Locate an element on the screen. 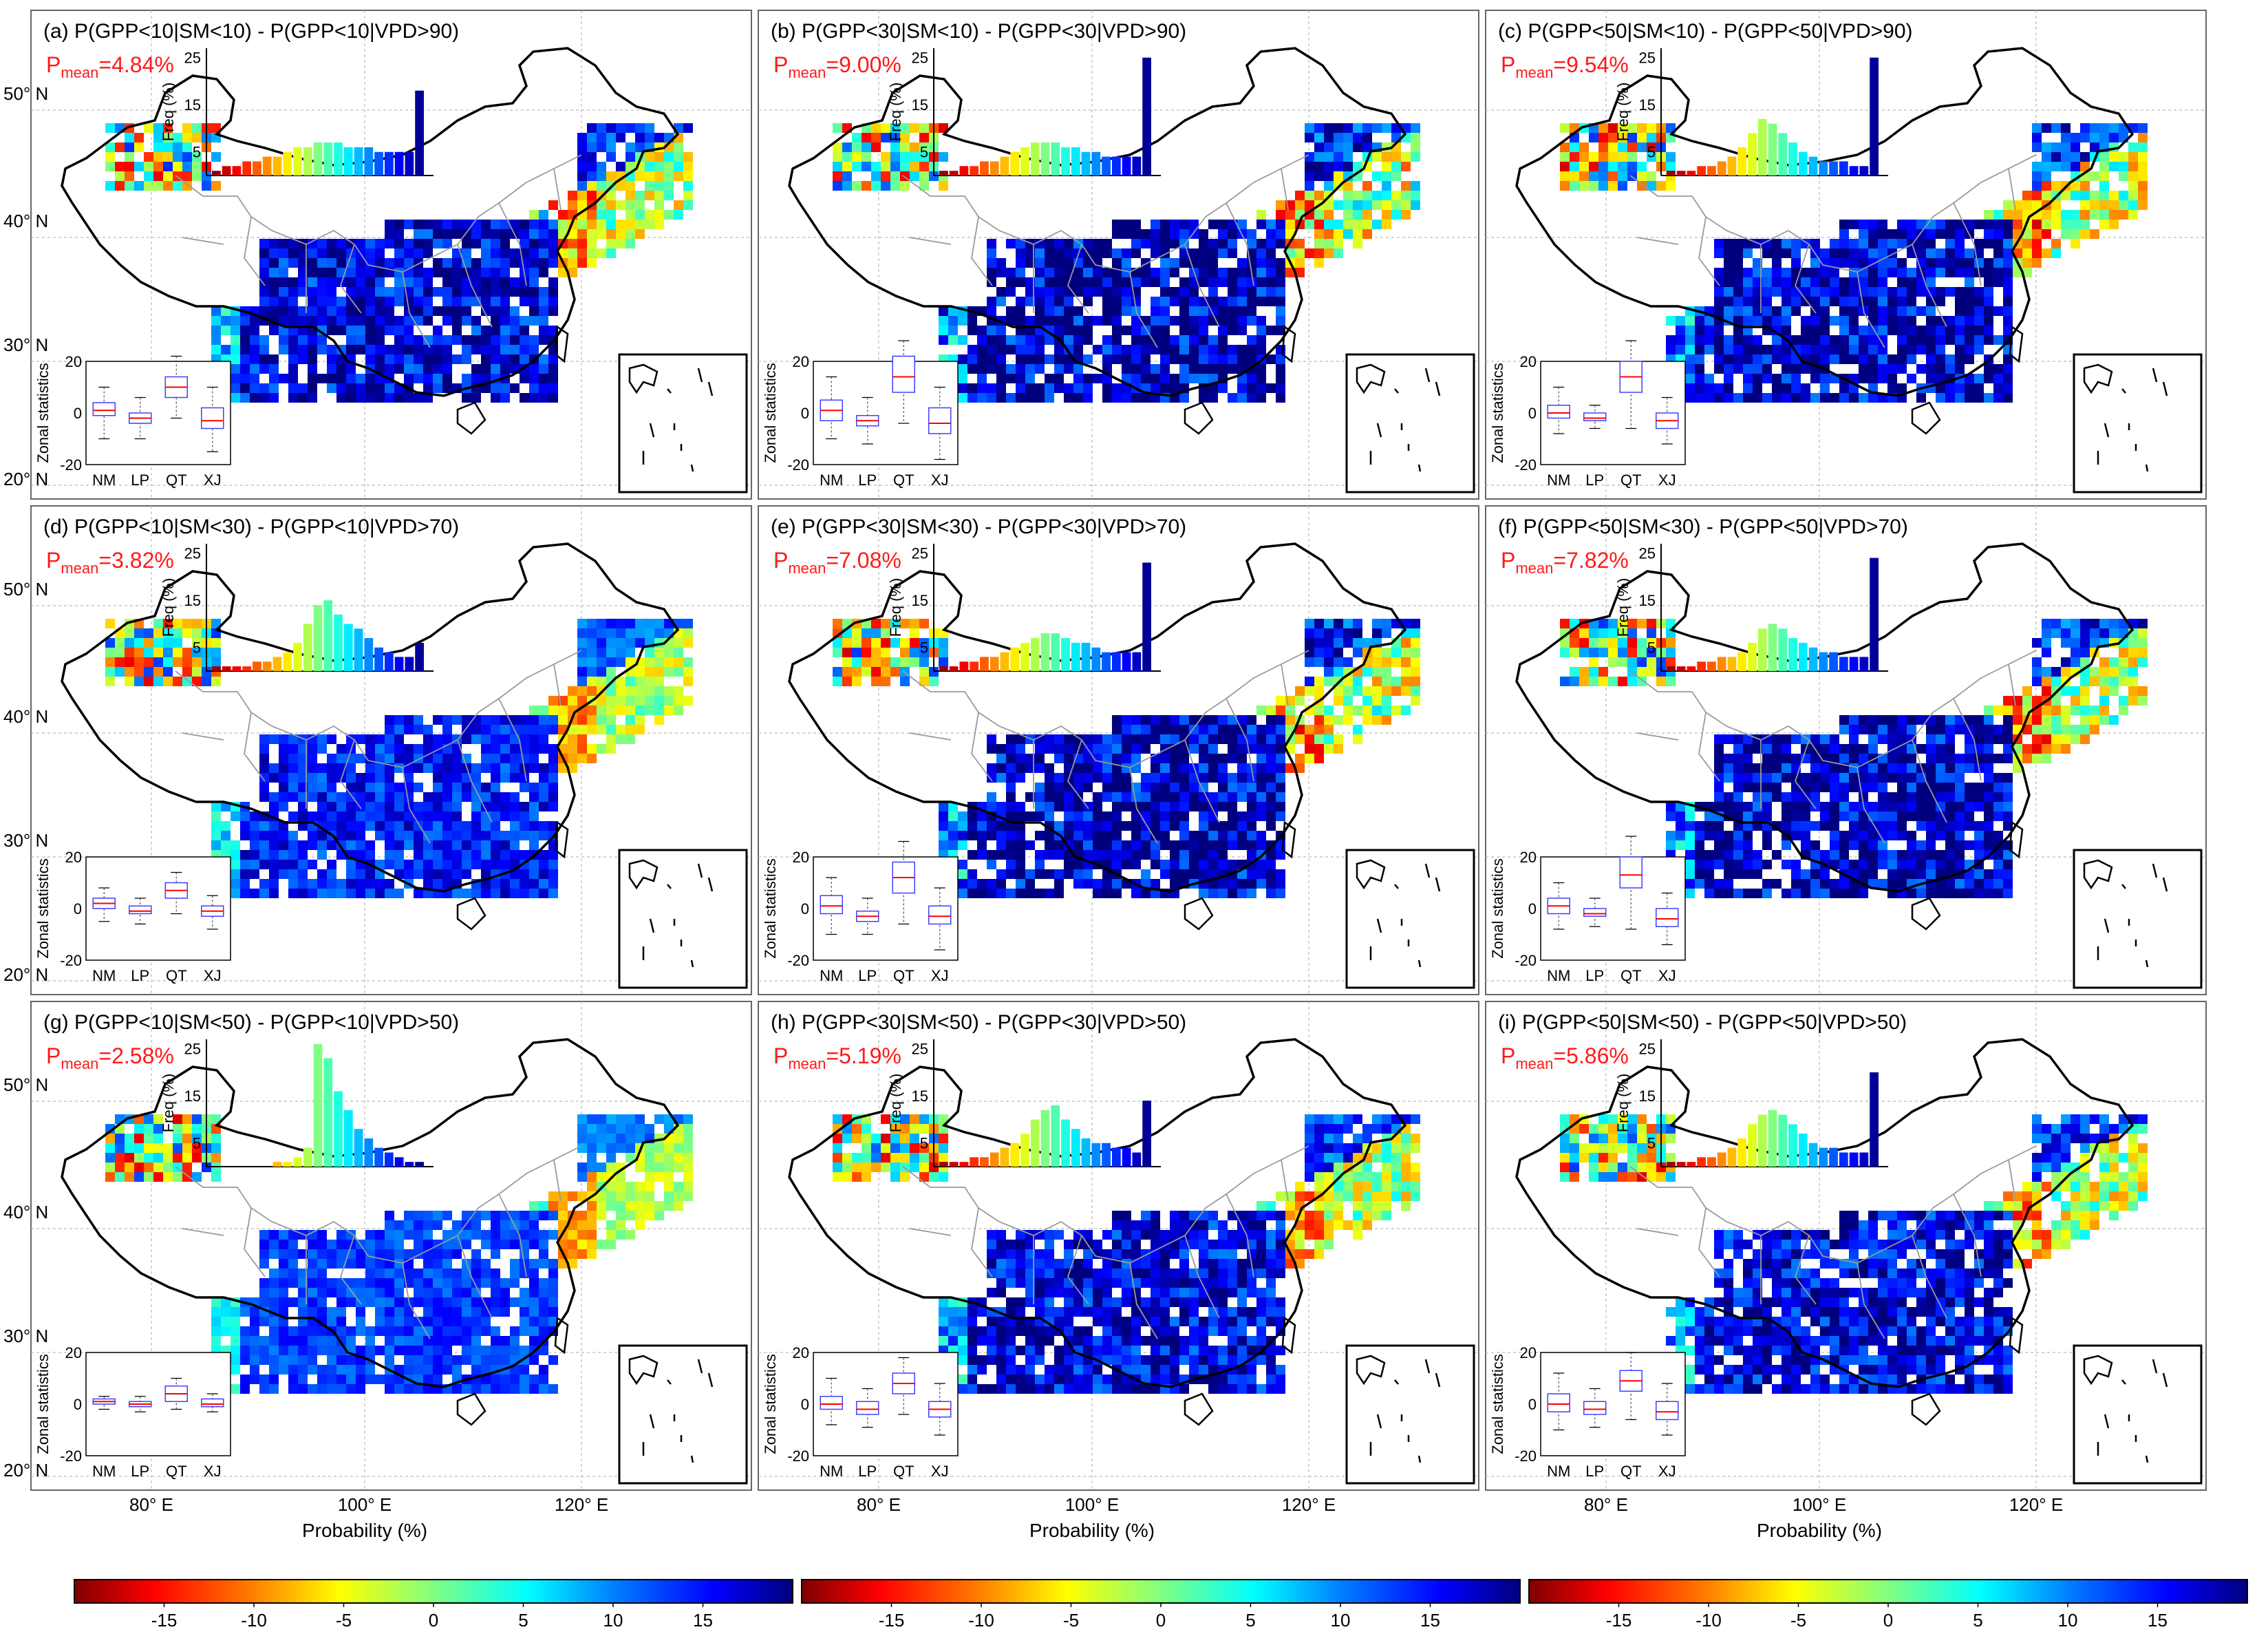  box-iqr is located at coordinates (140, 910).